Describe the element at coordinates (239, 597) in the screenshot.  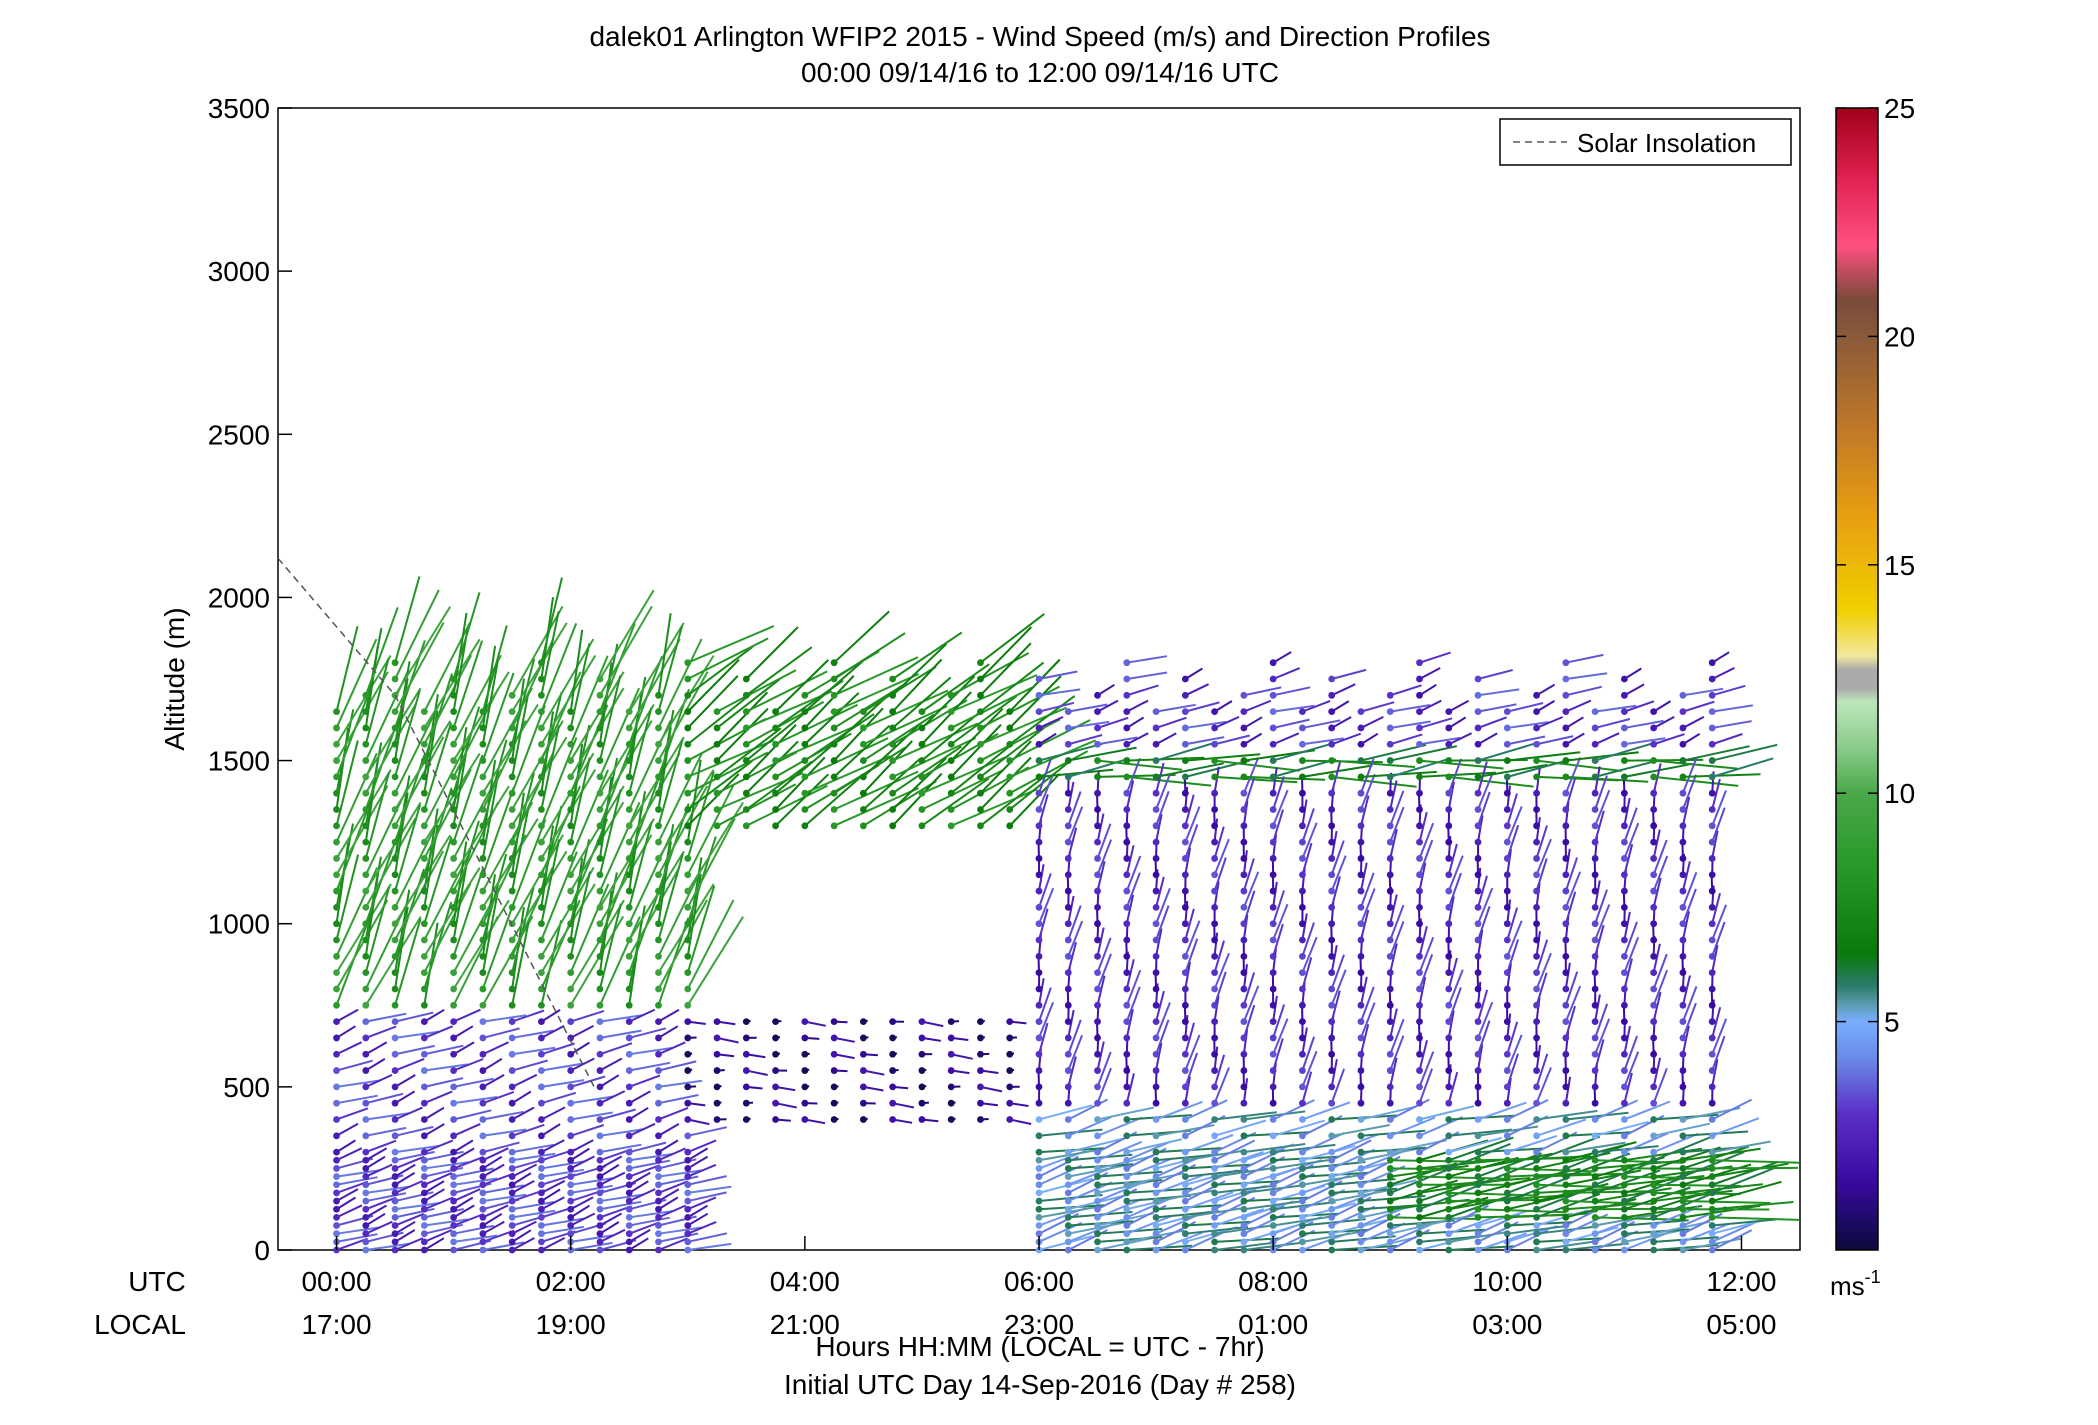
I see `y-tick-label: 2000` at that location.